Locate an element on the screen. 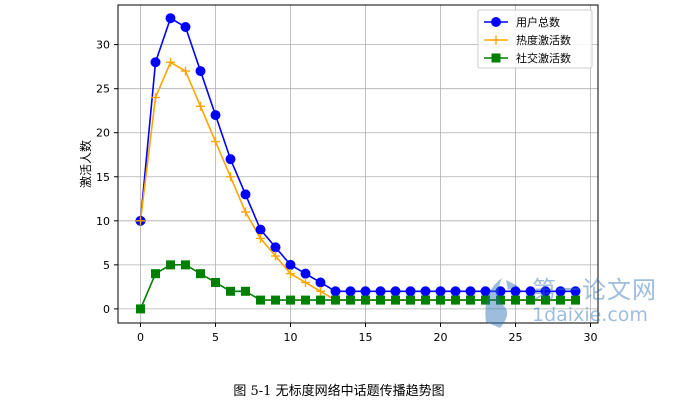 The image size is (678, 404). x-tick-label: 15 is located at coordinates (366, 337).